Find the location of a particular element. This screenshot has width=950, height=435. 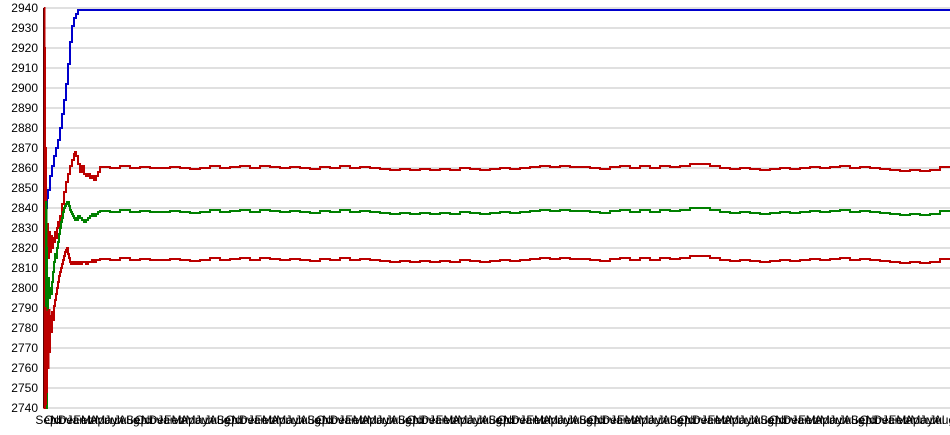

svg-text: 2820 is located at coordinates (24, 248).